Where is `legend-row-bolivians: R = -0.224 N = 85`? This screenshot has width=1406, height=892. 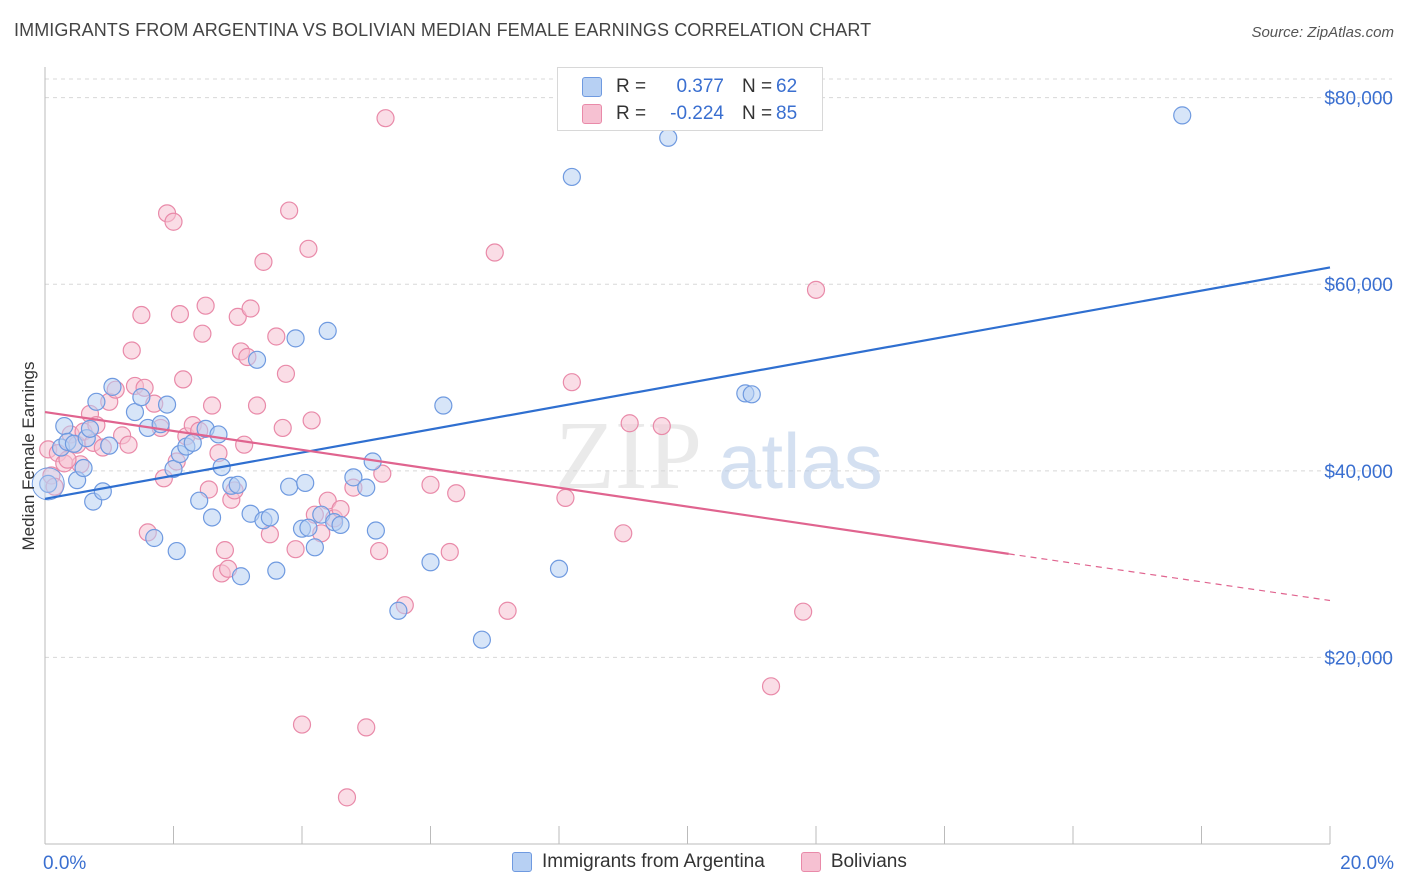 legend-row-bolivians: R = -0.224 N = 85 is located at coordinates (689, 114).